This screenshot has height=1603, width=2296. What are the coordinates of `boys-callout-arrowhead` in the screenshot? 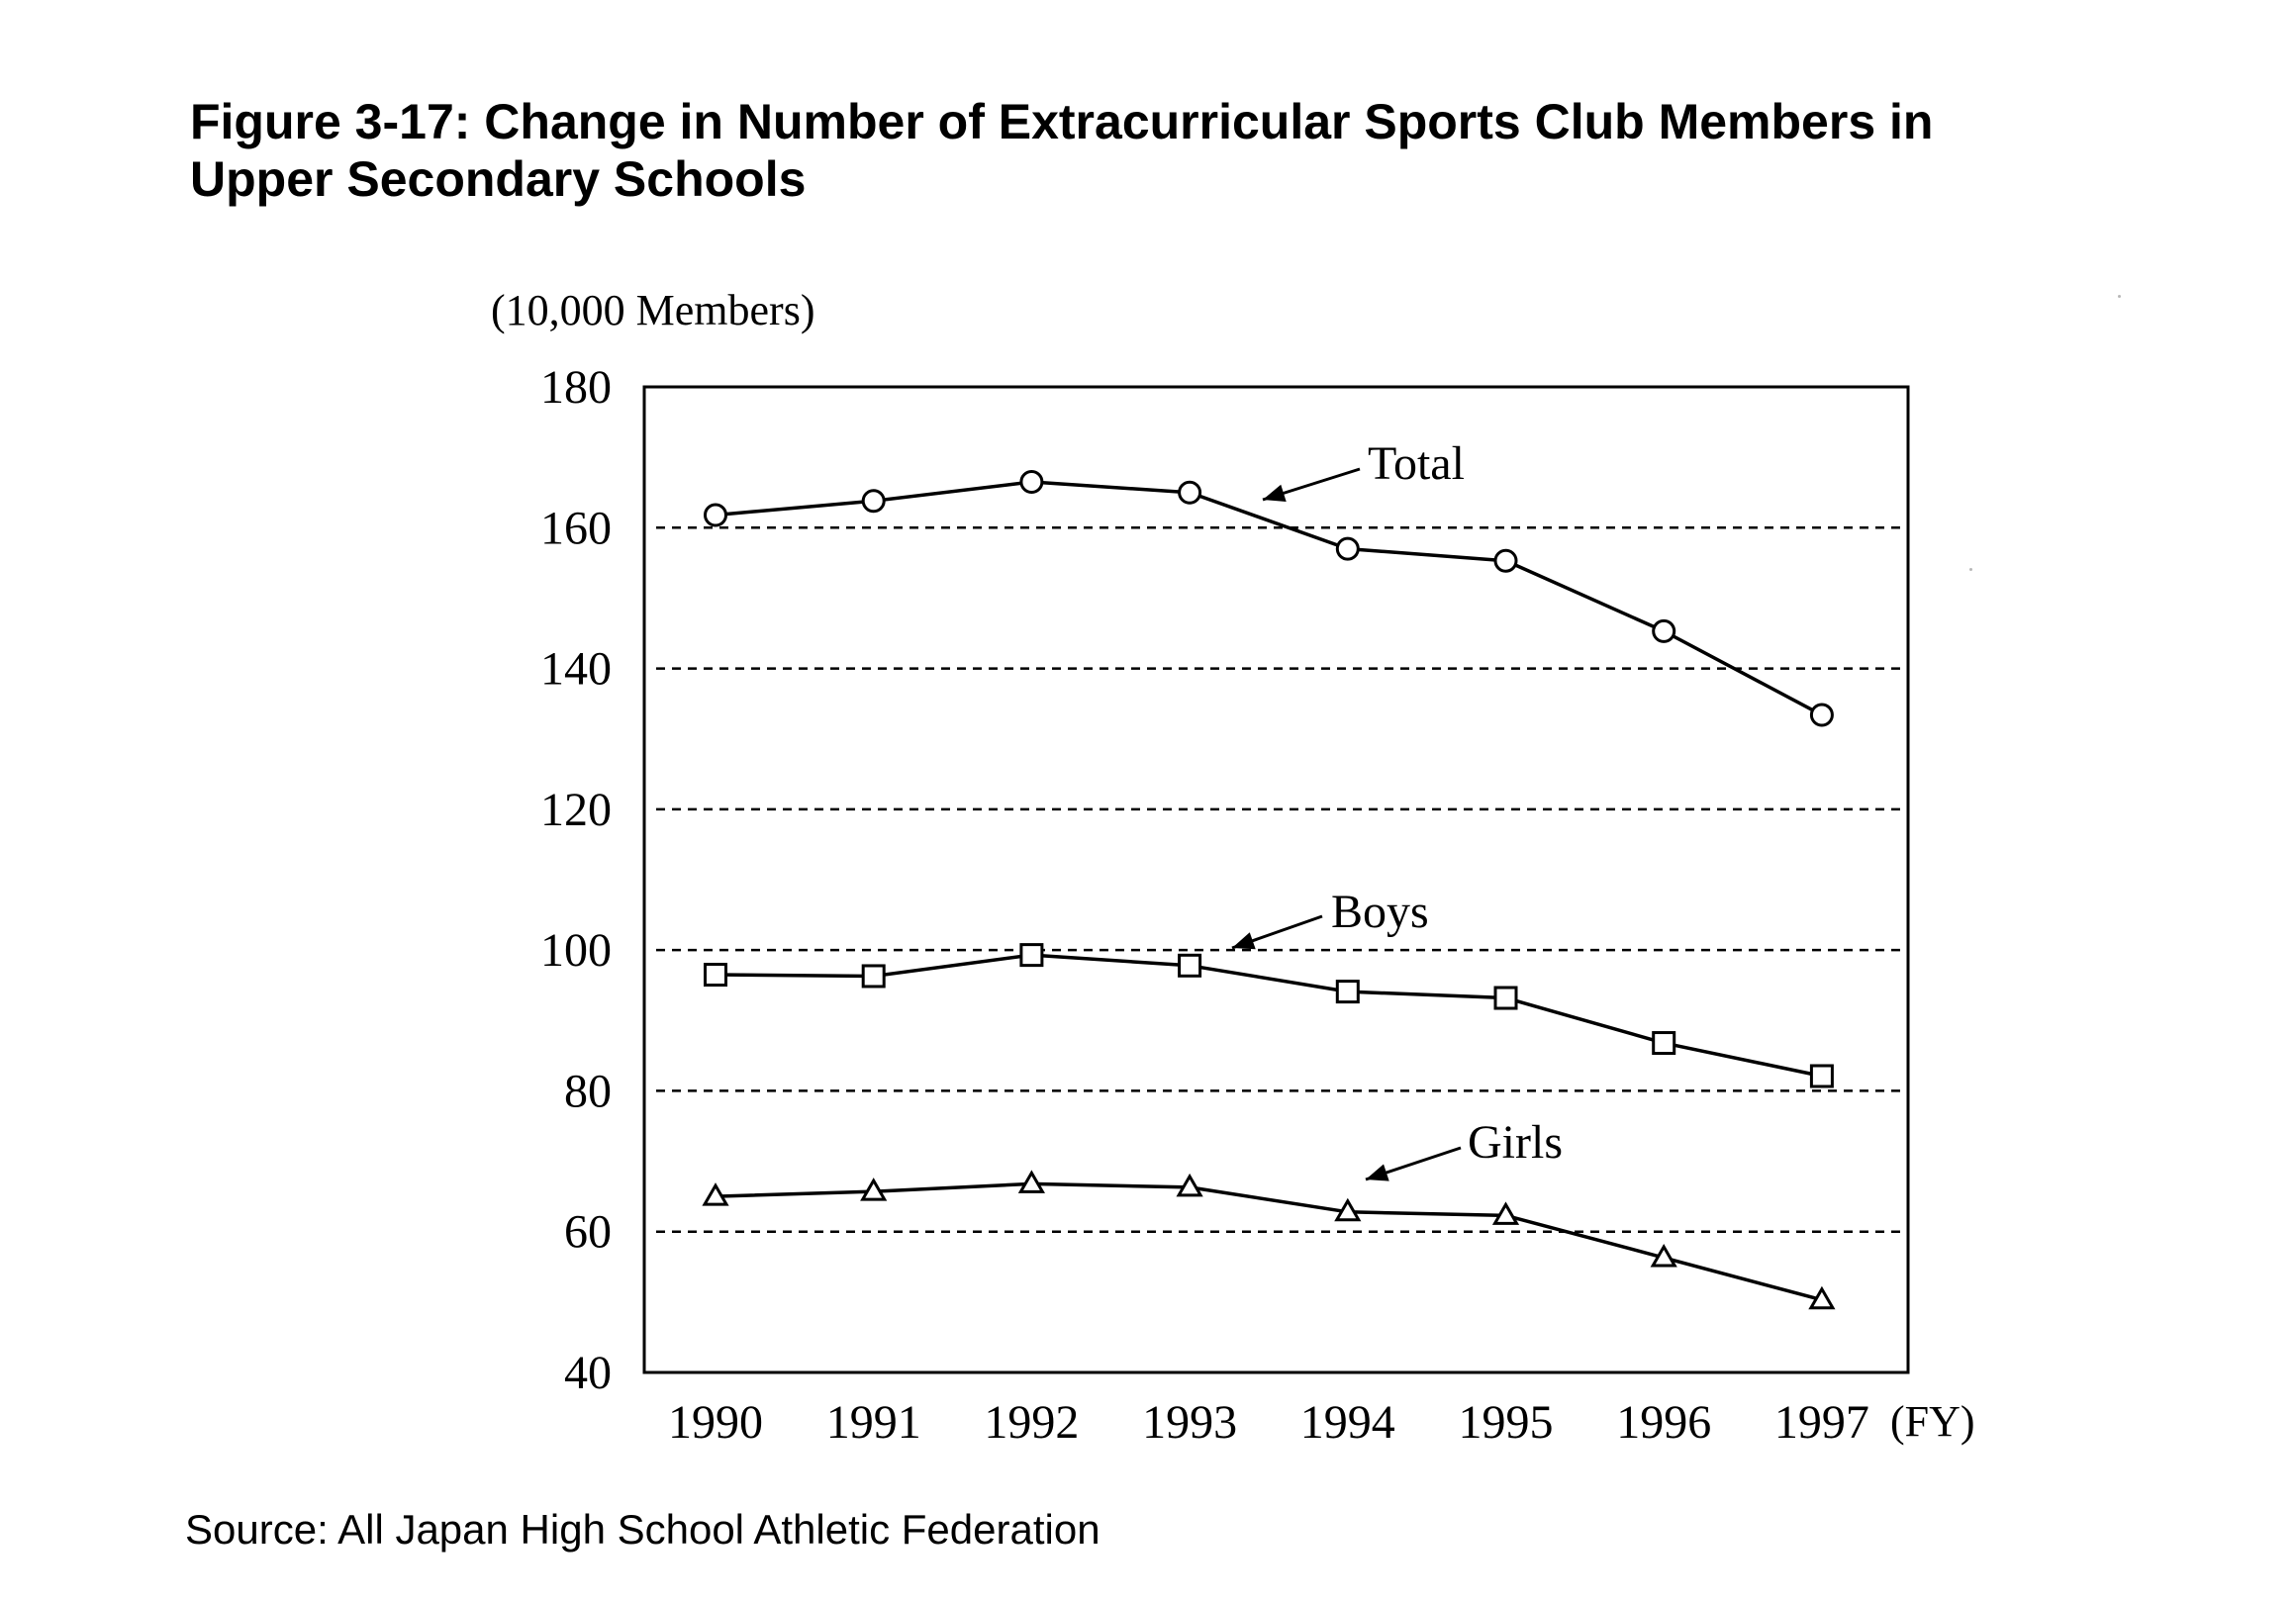 It's located at (1244, 941).